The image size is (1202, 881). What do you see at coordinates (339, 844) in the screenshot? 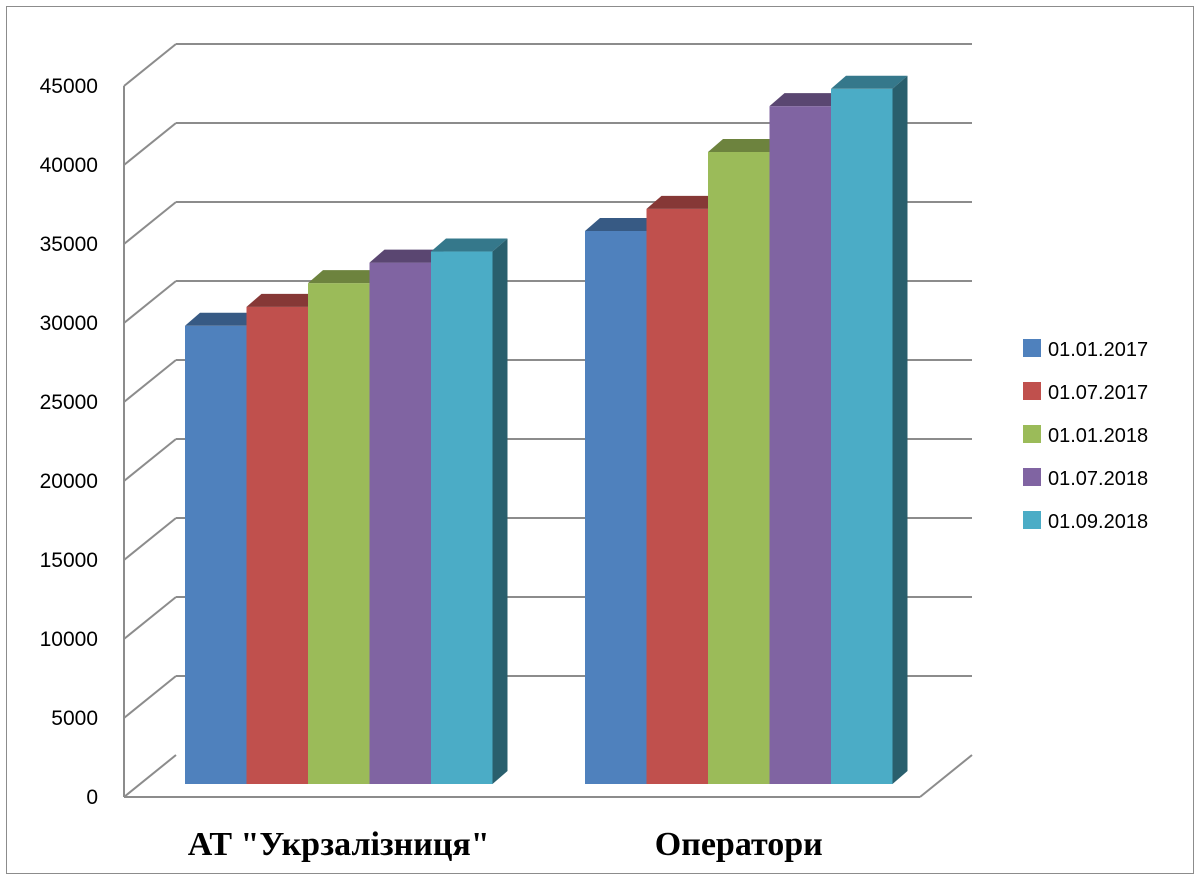
I see `category-label: АТ "Укрзалізниця"` at bounding box center [339, 844].